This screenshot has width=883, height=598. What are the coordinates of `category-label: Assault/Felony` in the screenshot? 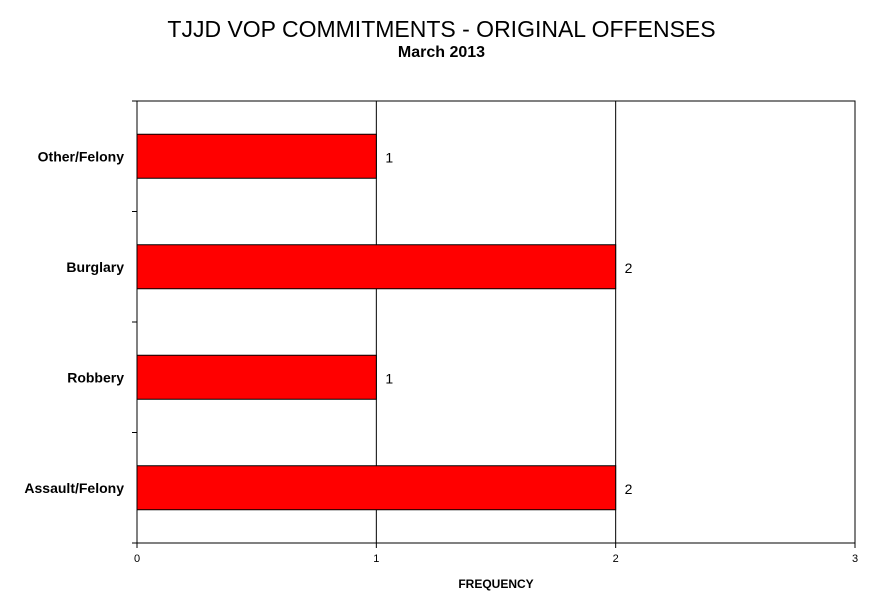 It's located at (74, 488).